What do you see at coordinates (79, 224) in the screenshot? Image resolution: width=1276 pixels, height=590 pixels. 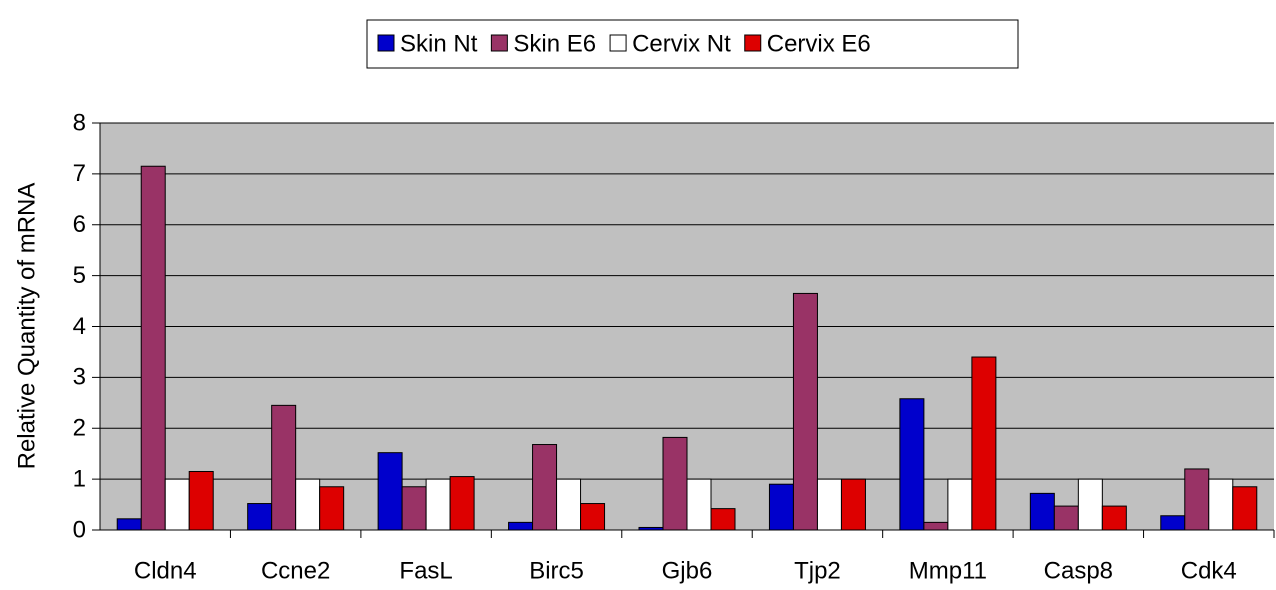 I see `y-tick-label: 6` at bounding box center [79, 224].